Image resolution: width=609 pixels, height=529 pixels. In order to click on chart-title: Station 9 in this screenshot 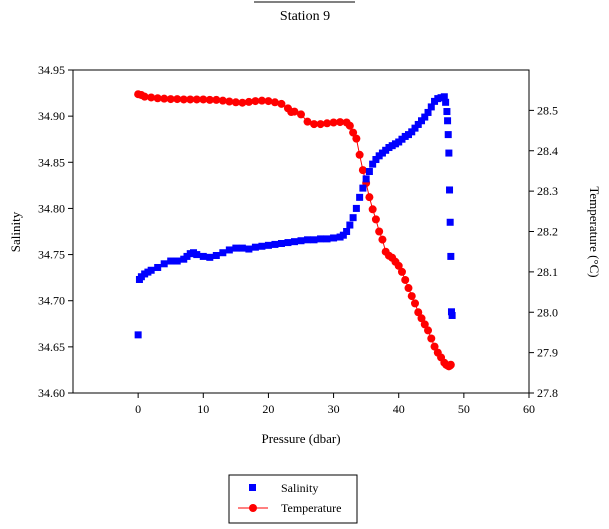, I will do `click(305, 16)`.